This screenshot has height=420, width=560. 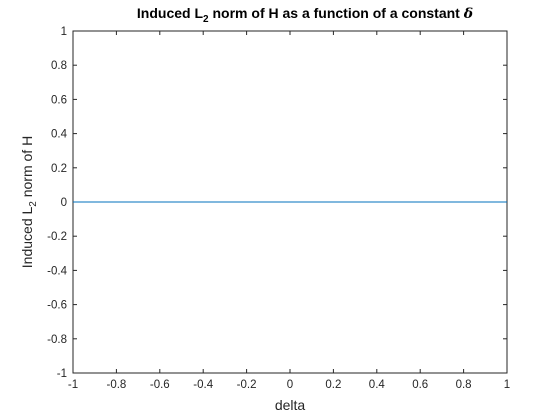 What do you see at coordinates (116, 385) in the screenshot?
I see `x-tick-label: -0.8` at bounding box center [116, 385].